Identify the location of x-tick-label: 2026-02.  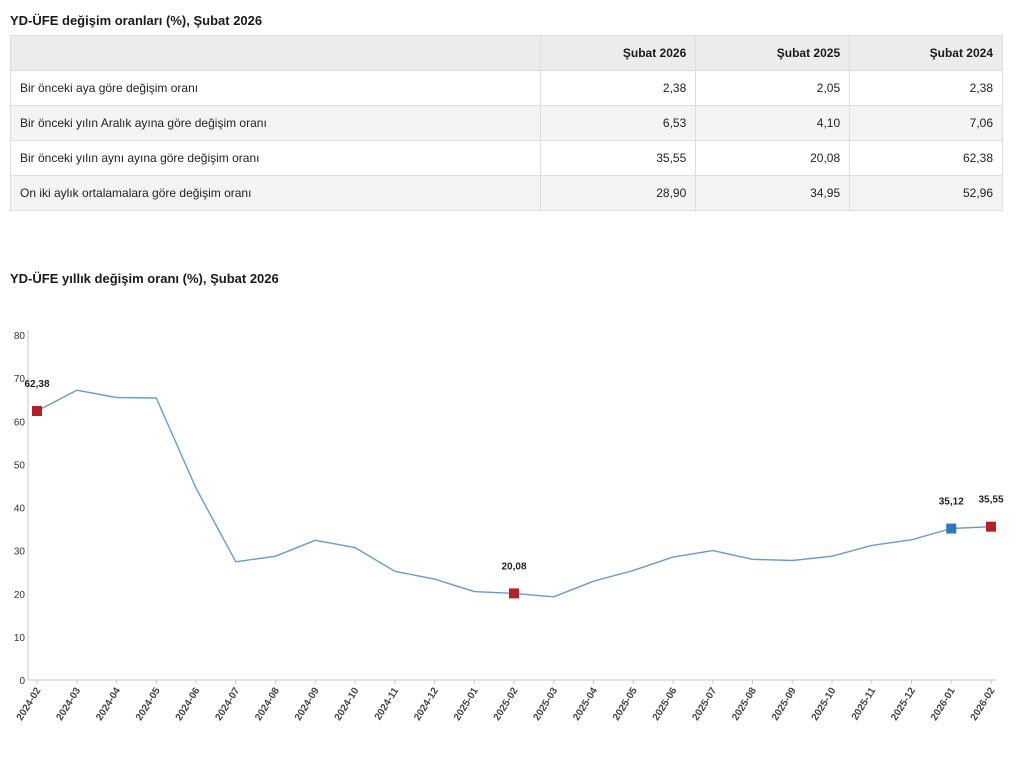
(983, 703).